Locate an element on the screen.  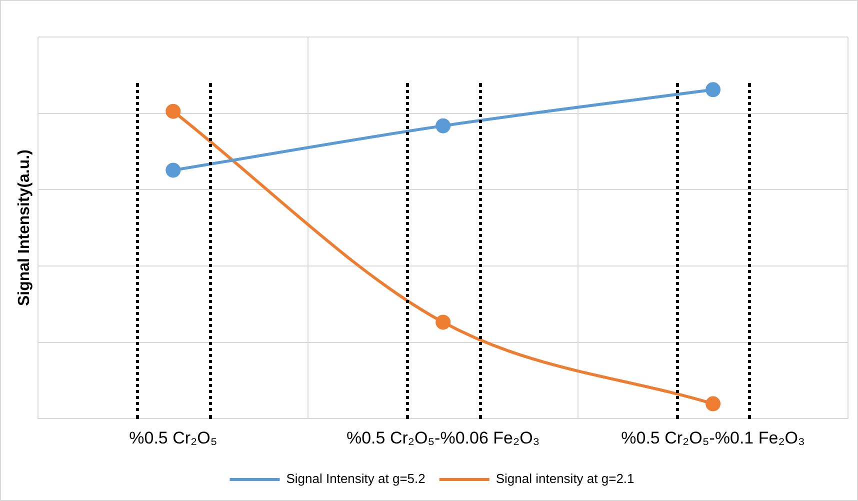
y-axis-title: Signal Intensity(a.u.) is located at coordinates (25, 228).